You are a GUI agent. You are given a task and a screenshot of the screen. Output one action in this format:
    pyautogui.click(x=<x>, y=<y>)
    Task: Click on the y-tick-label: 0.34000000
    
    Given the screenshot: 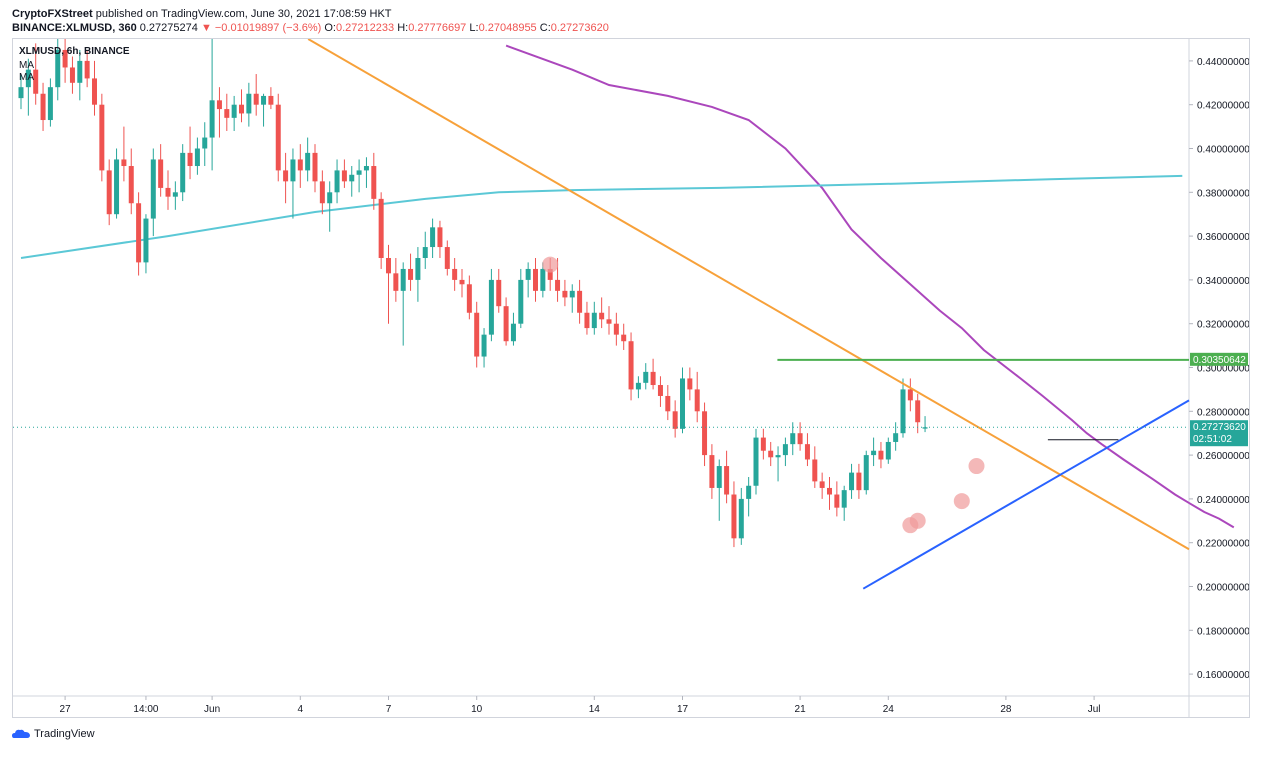 What is the action you would take?
    pyautogui.click(x=1223, y=281)
    